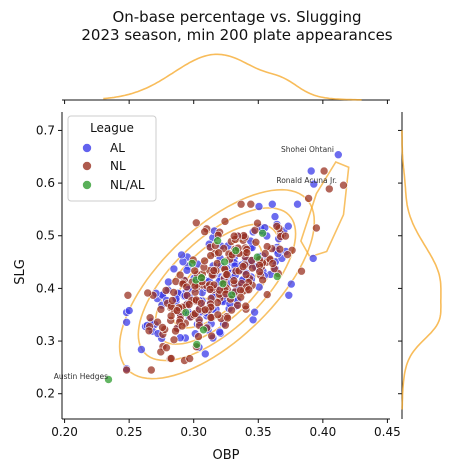  What do you see at coordinates (87, 148) in the screenshot?
I see `legend-marker-al` at bounding box center [87, 148].